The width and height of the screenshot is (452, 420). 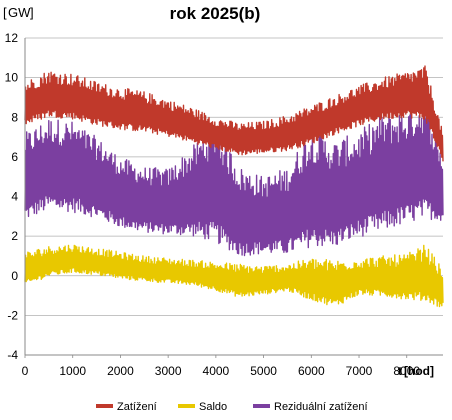 What do you see at coordinates (14, 117) in the screenshot?
I see `y-tick-label: 8` at bounding box center [14, 117].